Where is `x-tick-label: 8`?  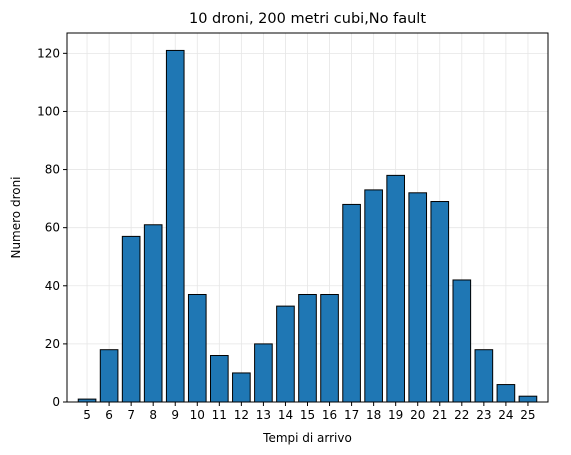 x-tick-label: 8 is located at coordinates (153, 415).